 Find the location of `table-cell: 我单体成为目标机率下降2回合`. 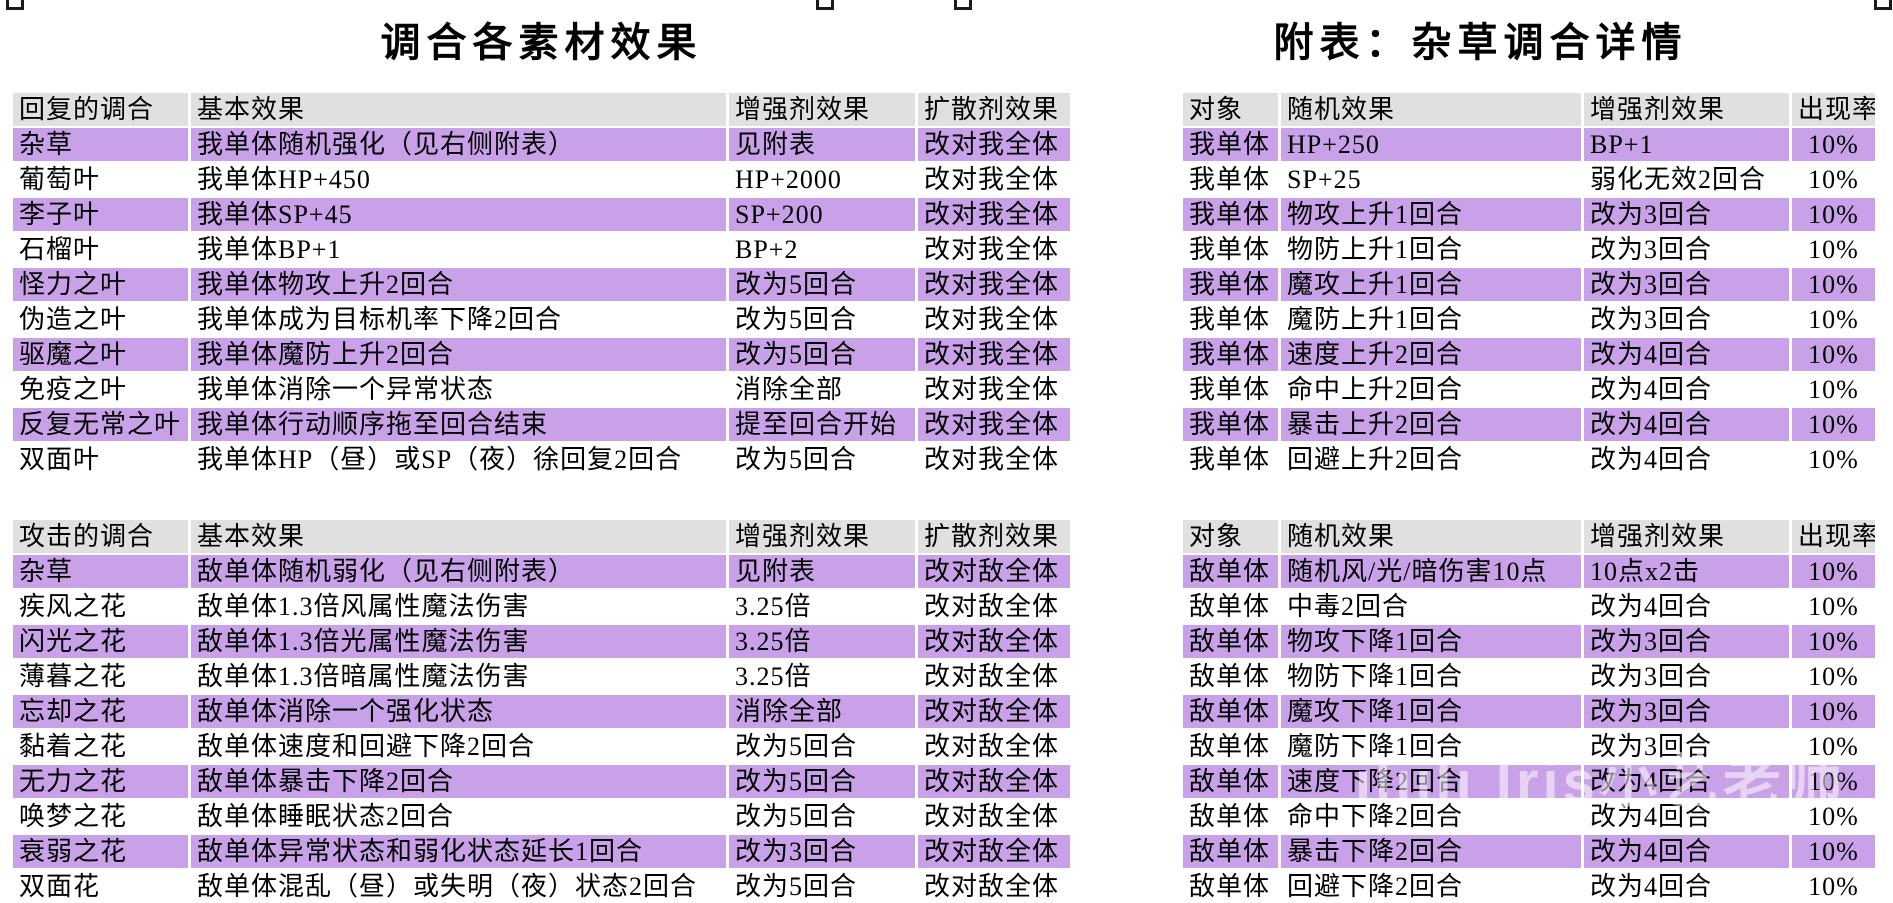

table-cell: 我单体成为目标机率下降2回合 is located at coordinates (458, 319).